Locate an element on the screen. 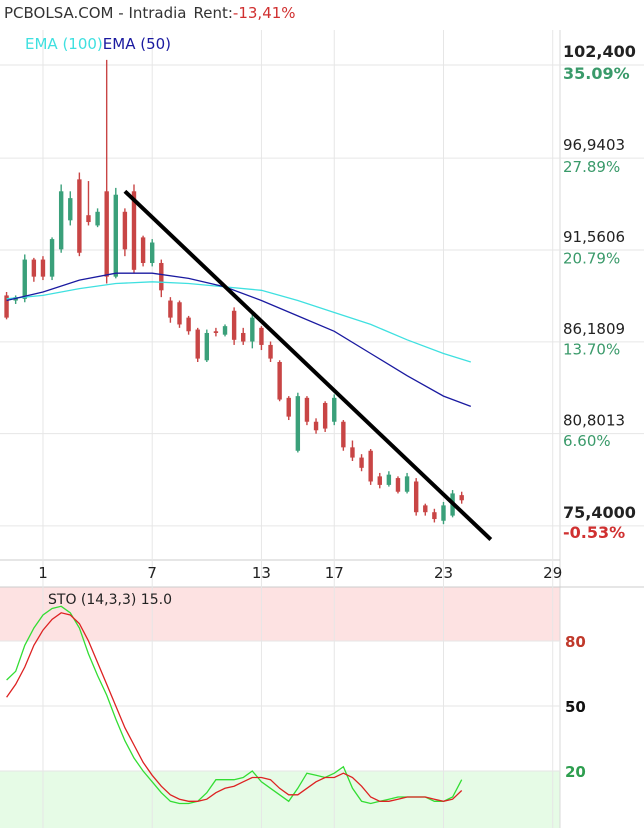  y2-tick-label: 35.09% is located at coordinates (596, 73).